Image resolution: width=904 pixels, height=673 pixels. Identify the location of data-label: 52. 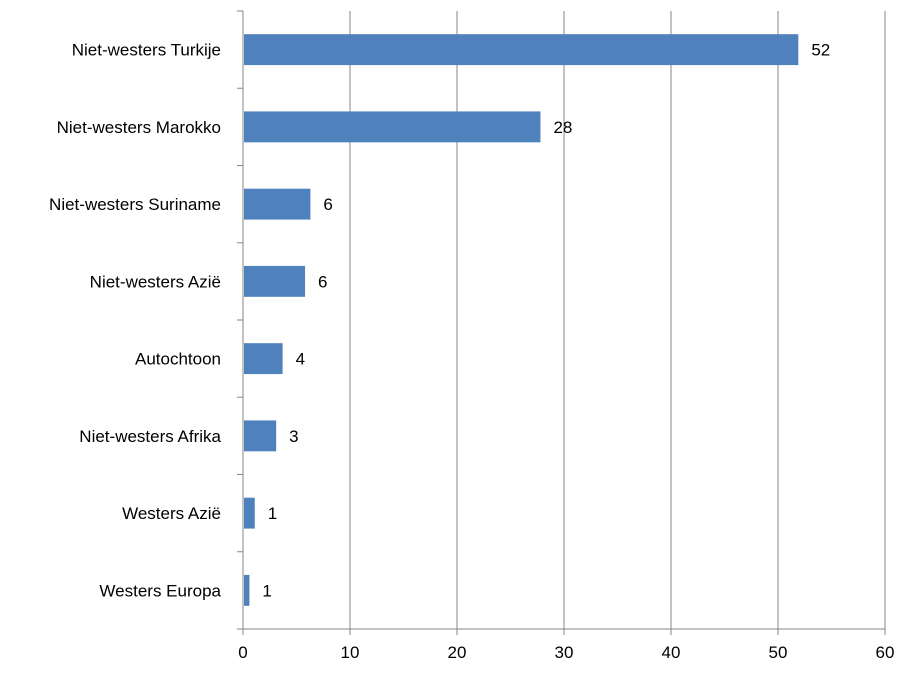
(820, 50).